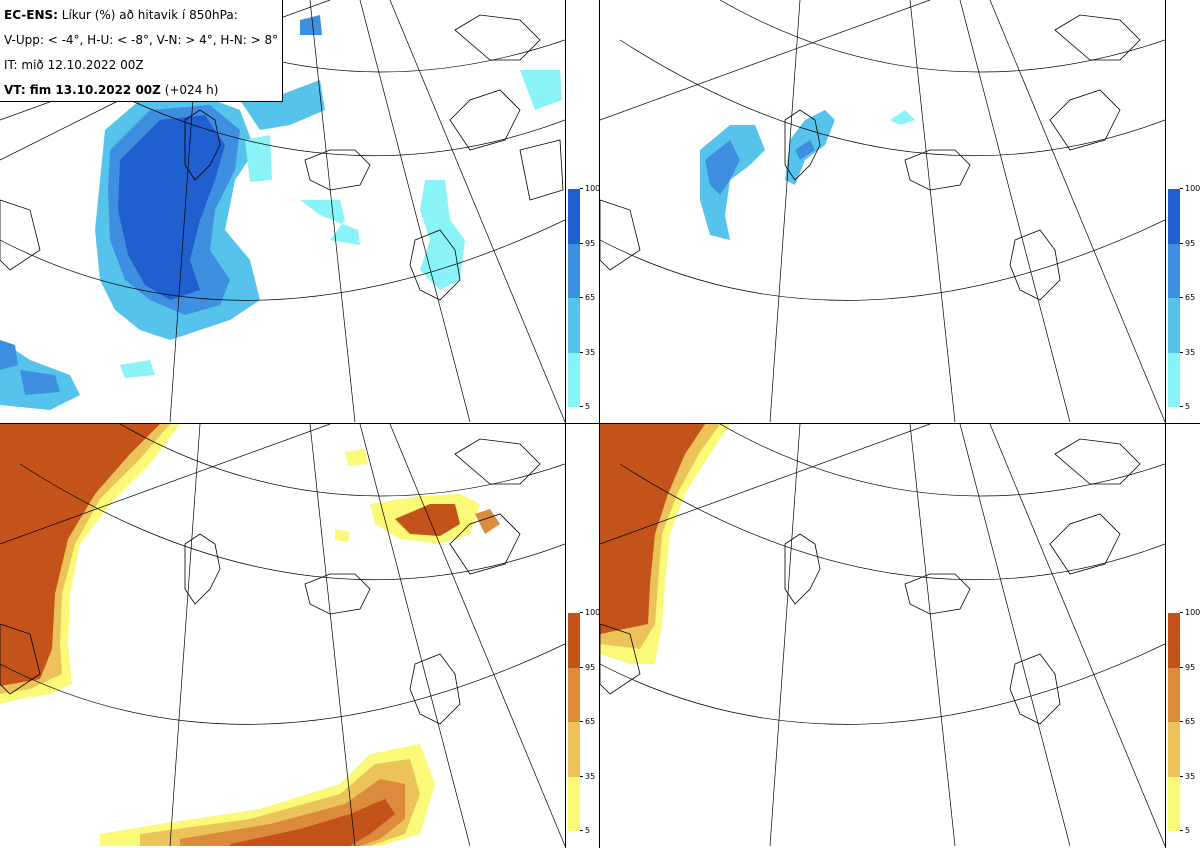  Describe the element at coordinates (121, 15) in the screenshot. I see `info-title: EC-ENS: Líkur (%) að hitavik í 850hPa:` at that location.